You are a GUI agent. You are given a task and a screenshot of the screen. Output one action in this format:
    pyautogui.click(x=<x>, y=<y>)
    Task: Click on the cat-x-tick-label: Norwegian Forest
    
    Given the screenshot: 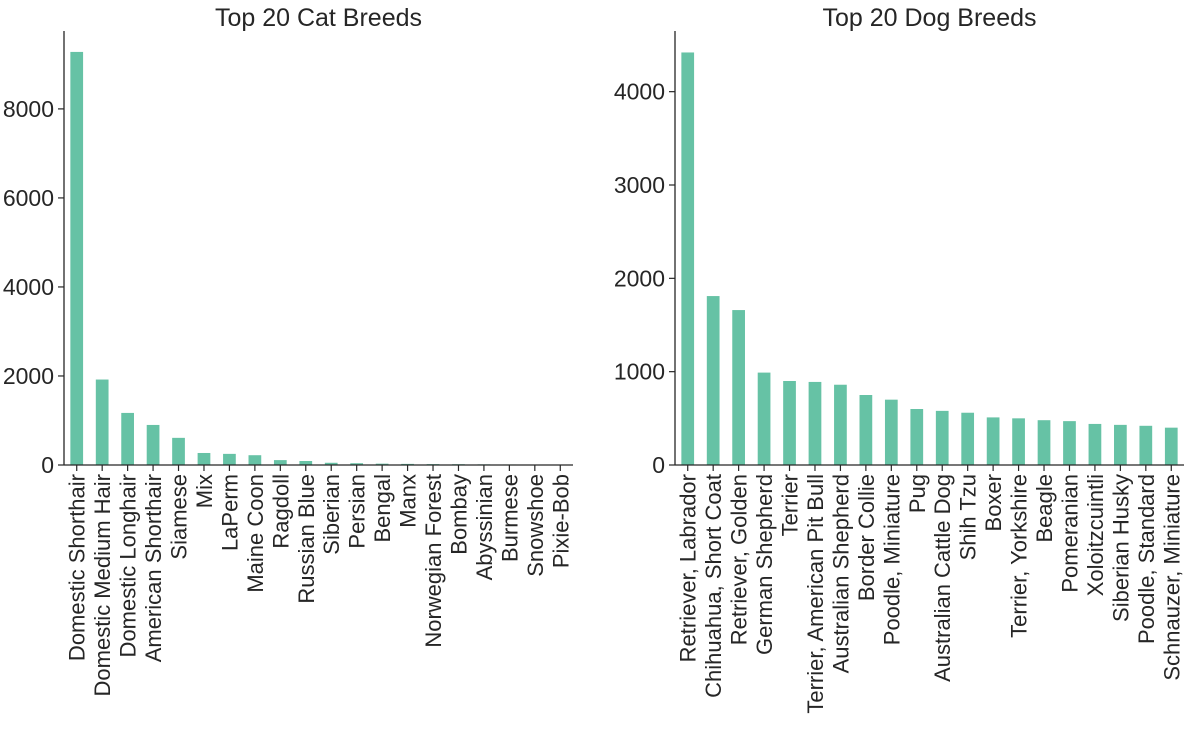 What is the action you would take?
    pyautogui.click(x=433, y=561)
    